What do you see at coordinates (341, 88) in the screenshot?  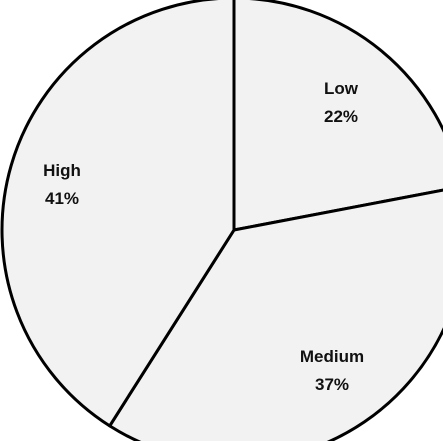 I see `slice-label-low-name: Low` at bounding box center [341, 88].